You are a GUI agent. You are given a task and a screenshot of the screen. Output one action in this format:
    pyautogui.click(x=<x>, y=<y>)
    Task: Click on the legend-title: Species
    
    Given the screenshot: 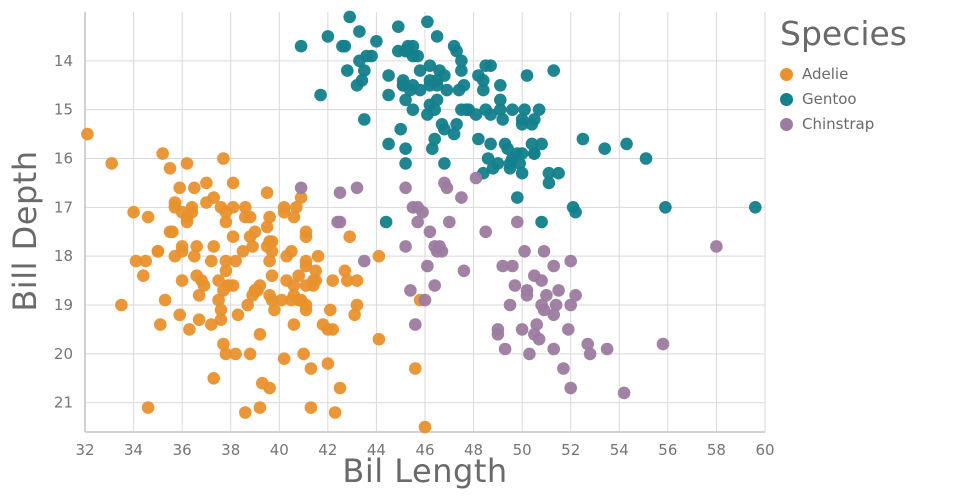 What is the action you would take?
    pyautogui.click(x=844, y=33)
    